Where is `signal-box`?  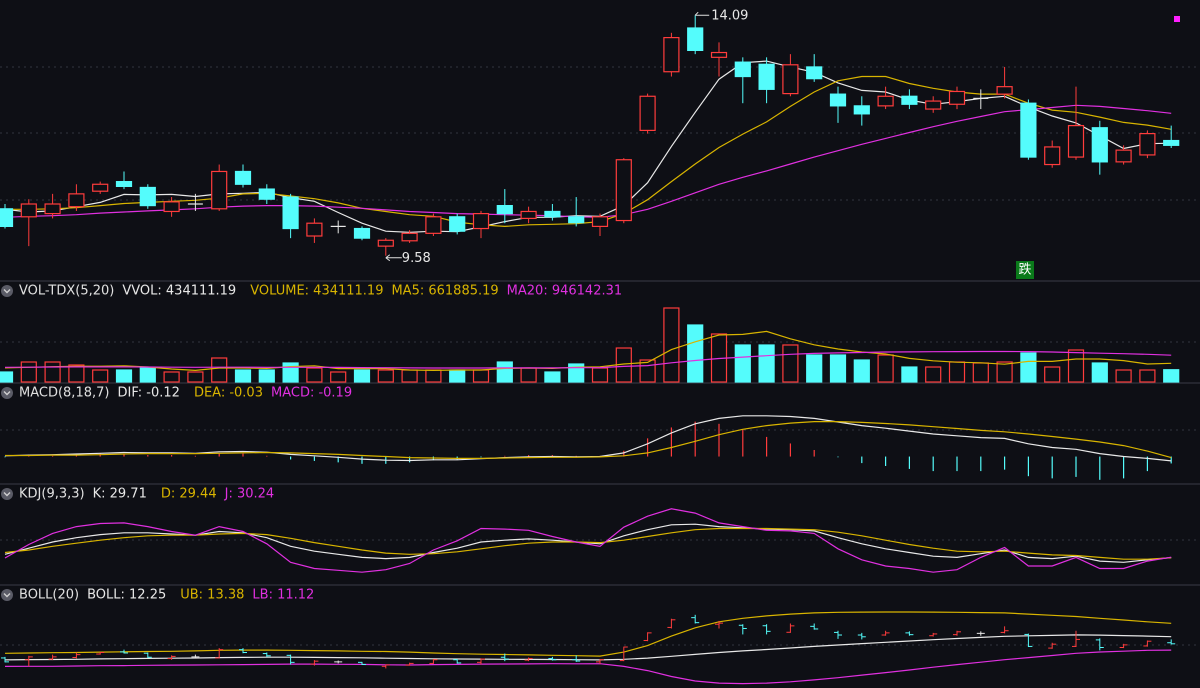
signal-box is located at coordinates (1025, 270).